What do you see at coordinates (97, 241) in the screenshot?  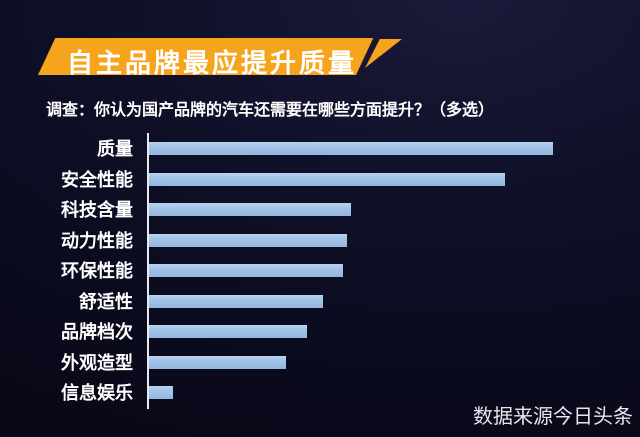 I see `category-label: 动力性能` at bounding box center [97, 241].